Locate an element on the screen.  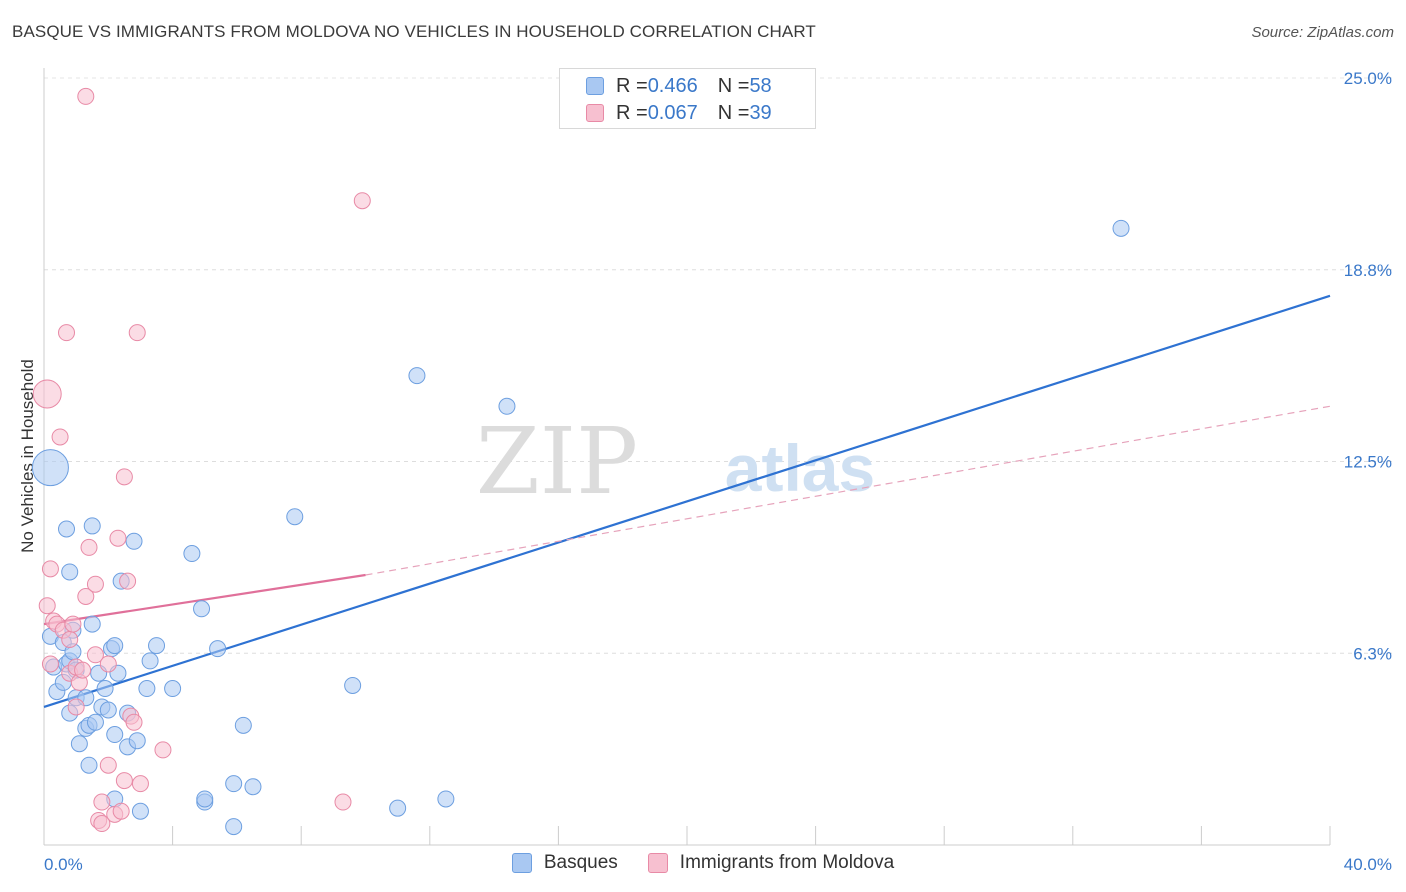
r-value: 0.067 is located at coordinates (672, 112).